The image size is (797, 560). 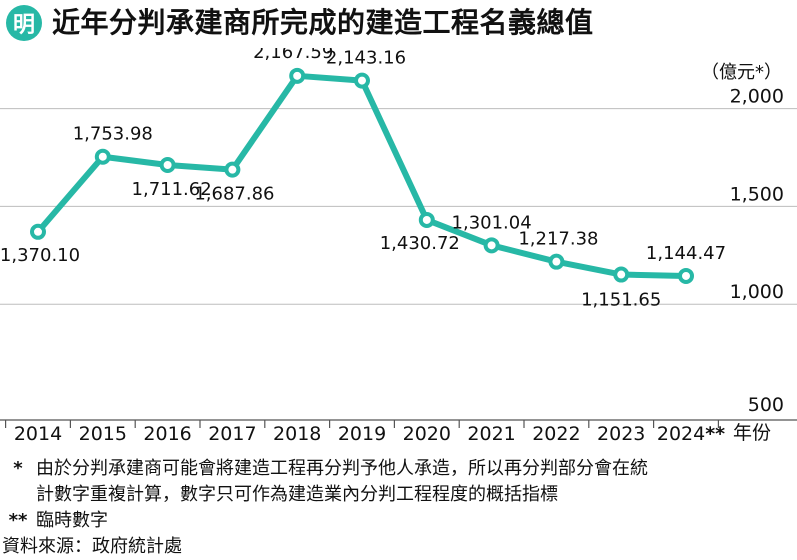 I want to click on x-tick-label: 2022, so click(x=556, y=434).